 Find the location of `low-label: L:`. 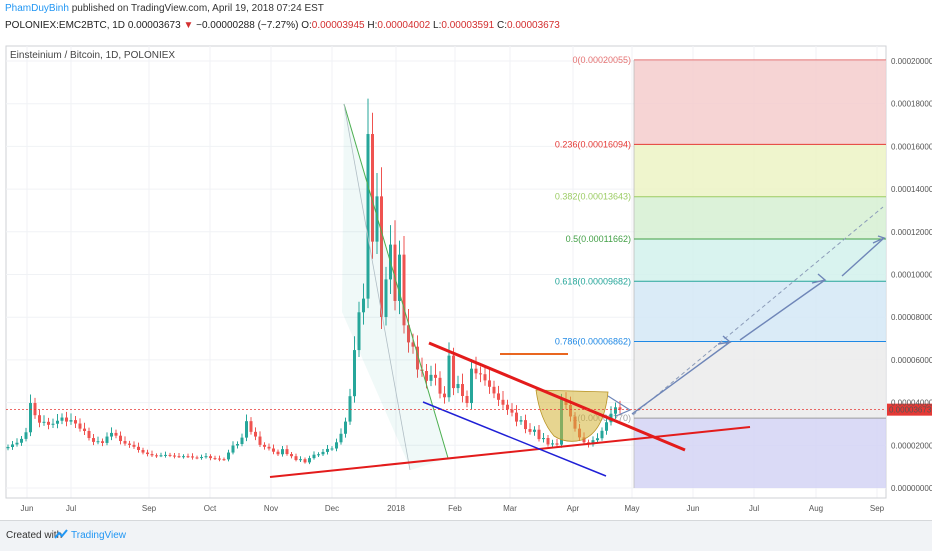

low-label: L: is located at coordinates (437, 25).